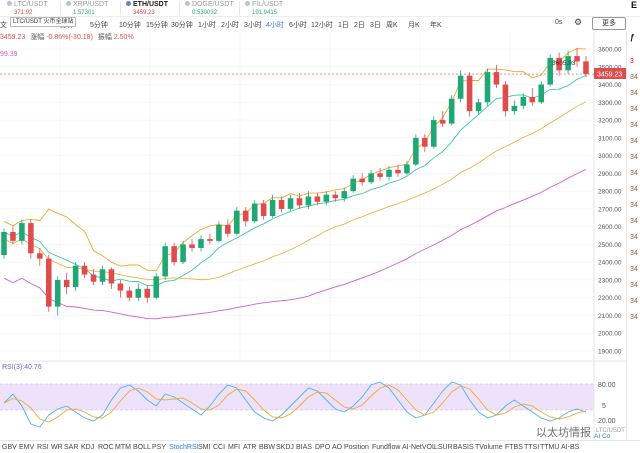 This screenshot has width=640, height=453. I want to click on ind-psy: PSY, so click(159, 447).